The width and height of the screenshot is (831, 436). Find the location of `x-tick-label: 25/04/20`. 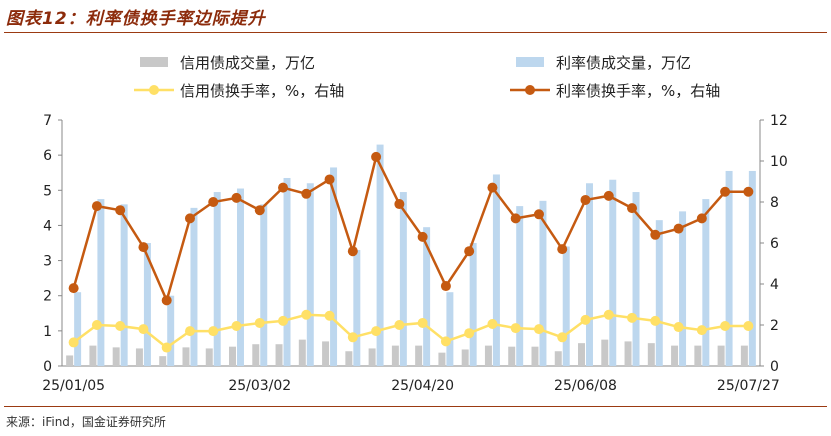

x-tick-label: 25/04/20 is located at coordinates (422, 386).